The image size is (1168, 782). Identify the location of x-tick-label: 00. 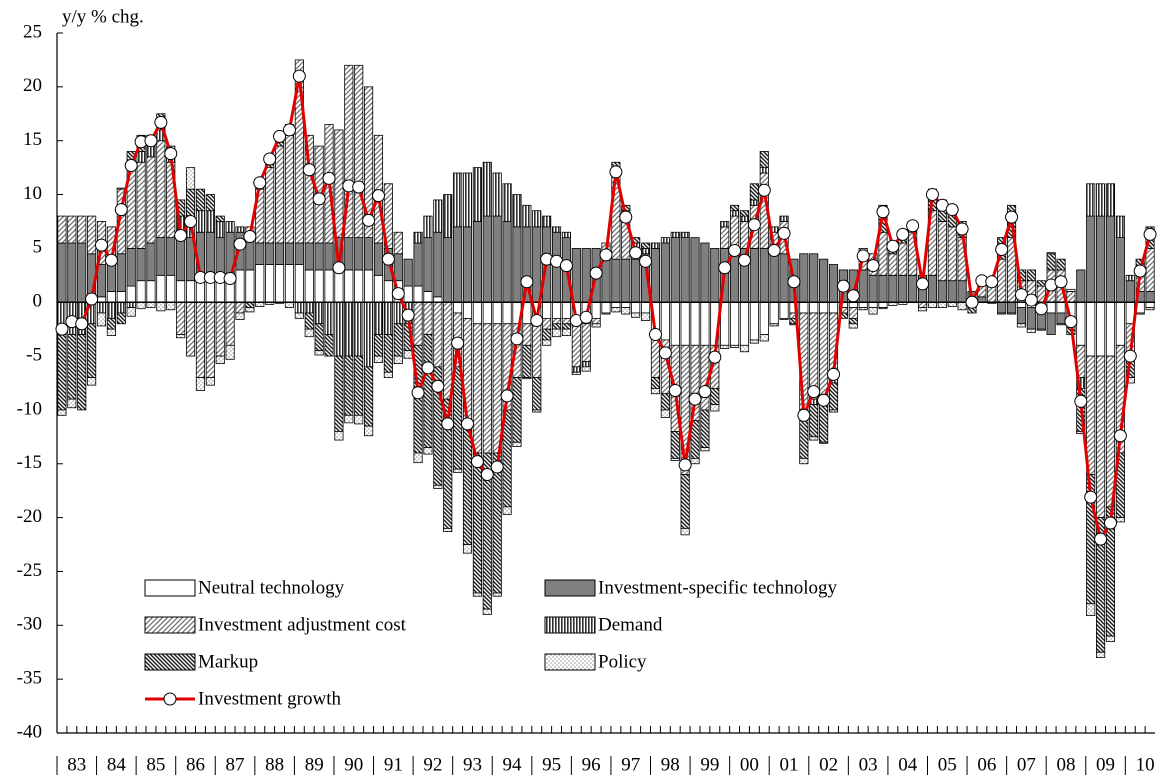
(749, 764).